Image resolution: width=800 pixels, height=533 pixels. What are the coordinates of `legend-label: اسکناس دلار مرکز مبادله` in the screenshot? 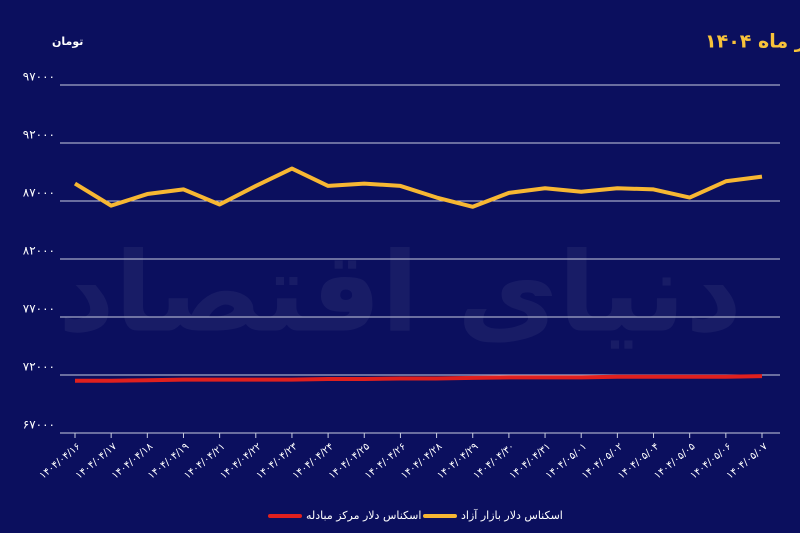 It's located at (363, 515).